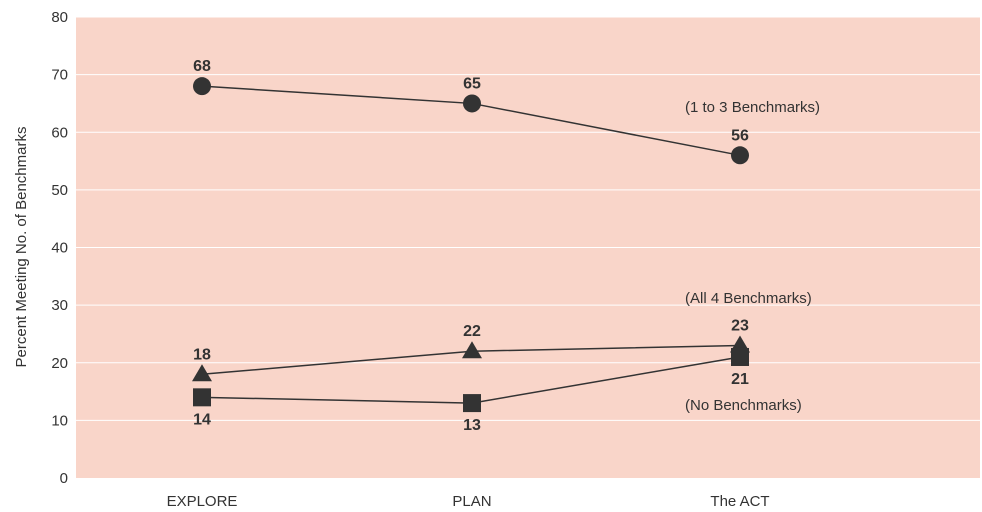 The image size is (982, 512). Describe the element at coordinates (59, 305) in the screenshot. I see `y-tick-label: 30` at that location.